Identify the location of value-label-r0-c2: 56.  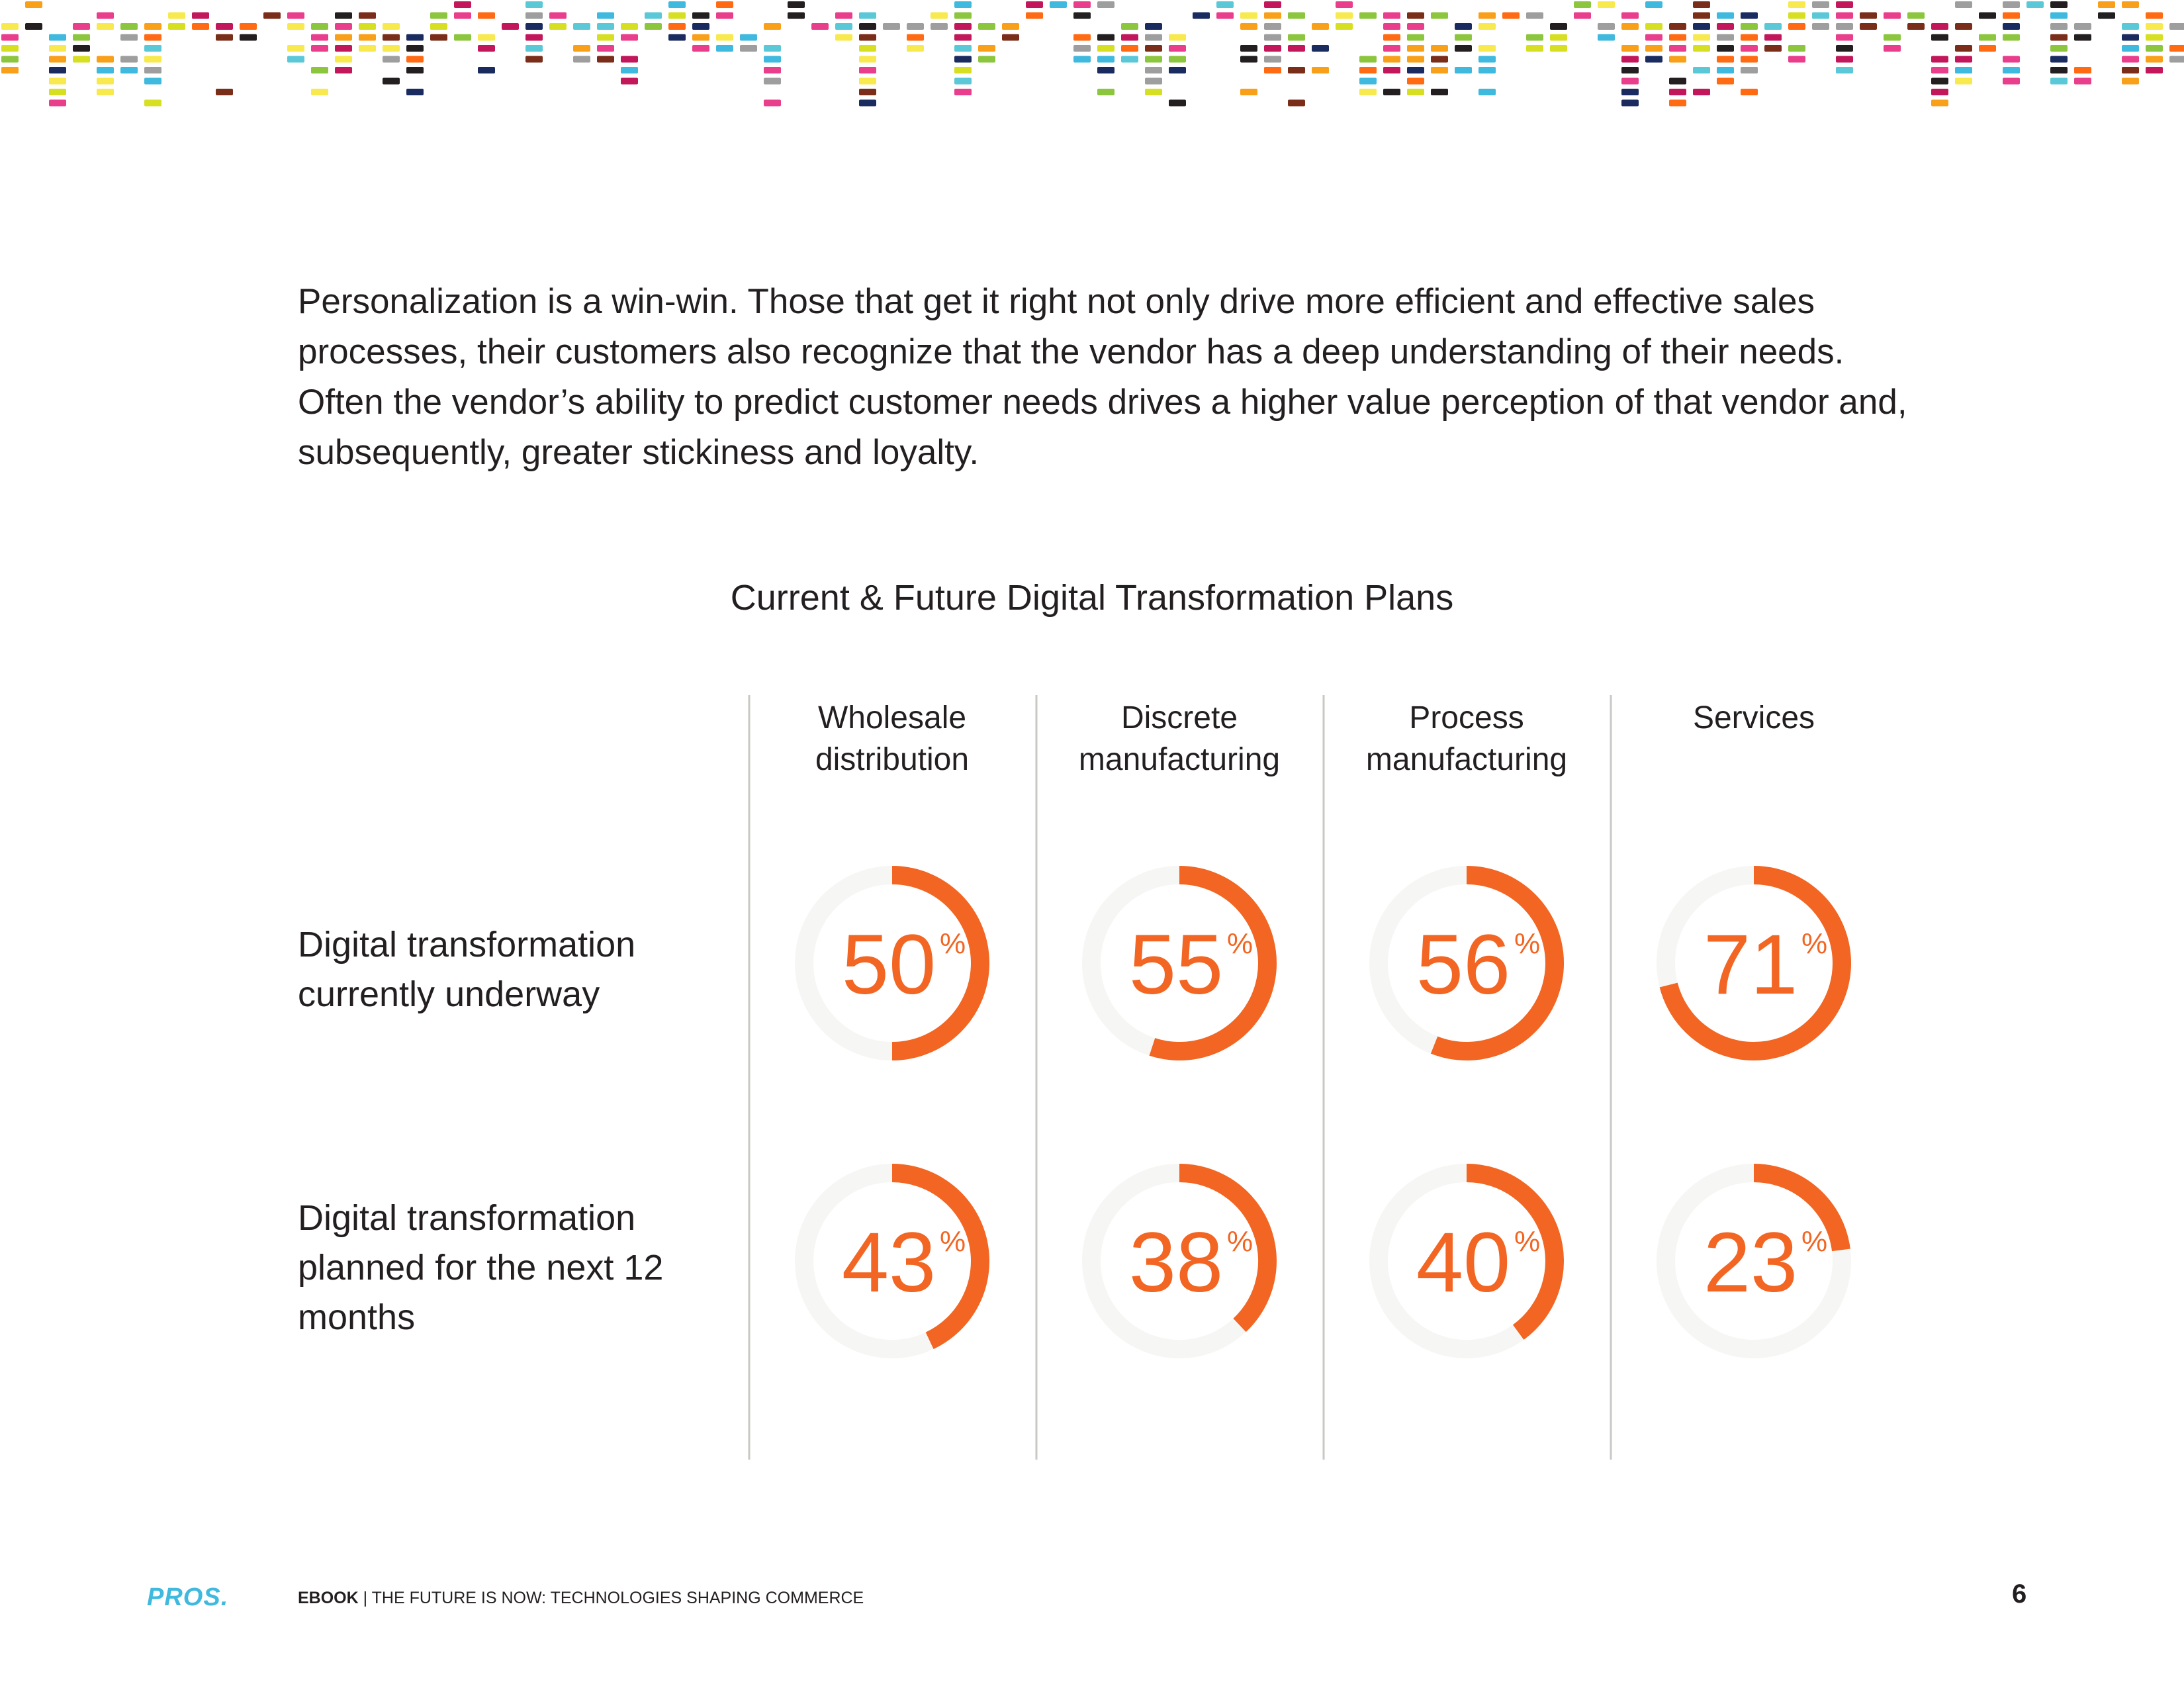
(1463, 964).